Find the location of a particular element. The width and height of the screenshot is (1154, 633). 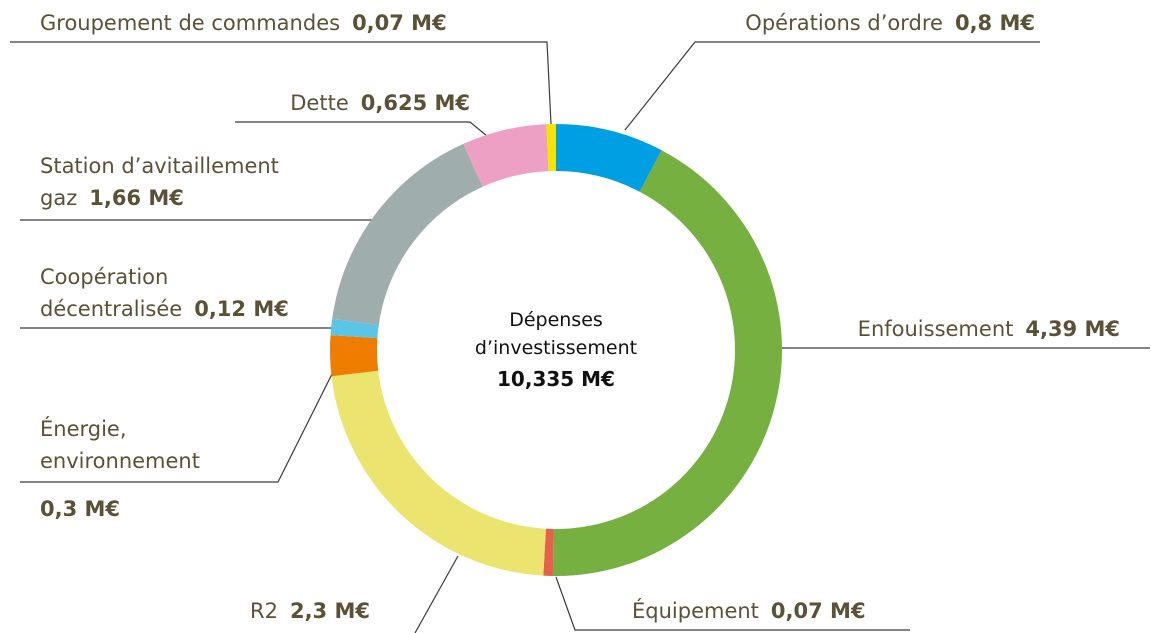

category-label: Coopération décentralisée is located at coordinates (111, 293).